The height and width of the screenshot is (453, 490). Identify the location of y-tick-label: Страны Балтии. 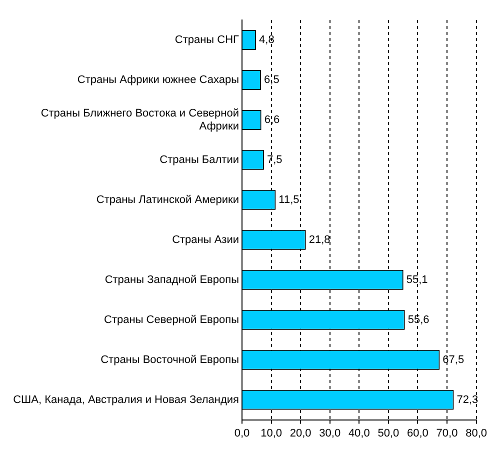
(199, 160).